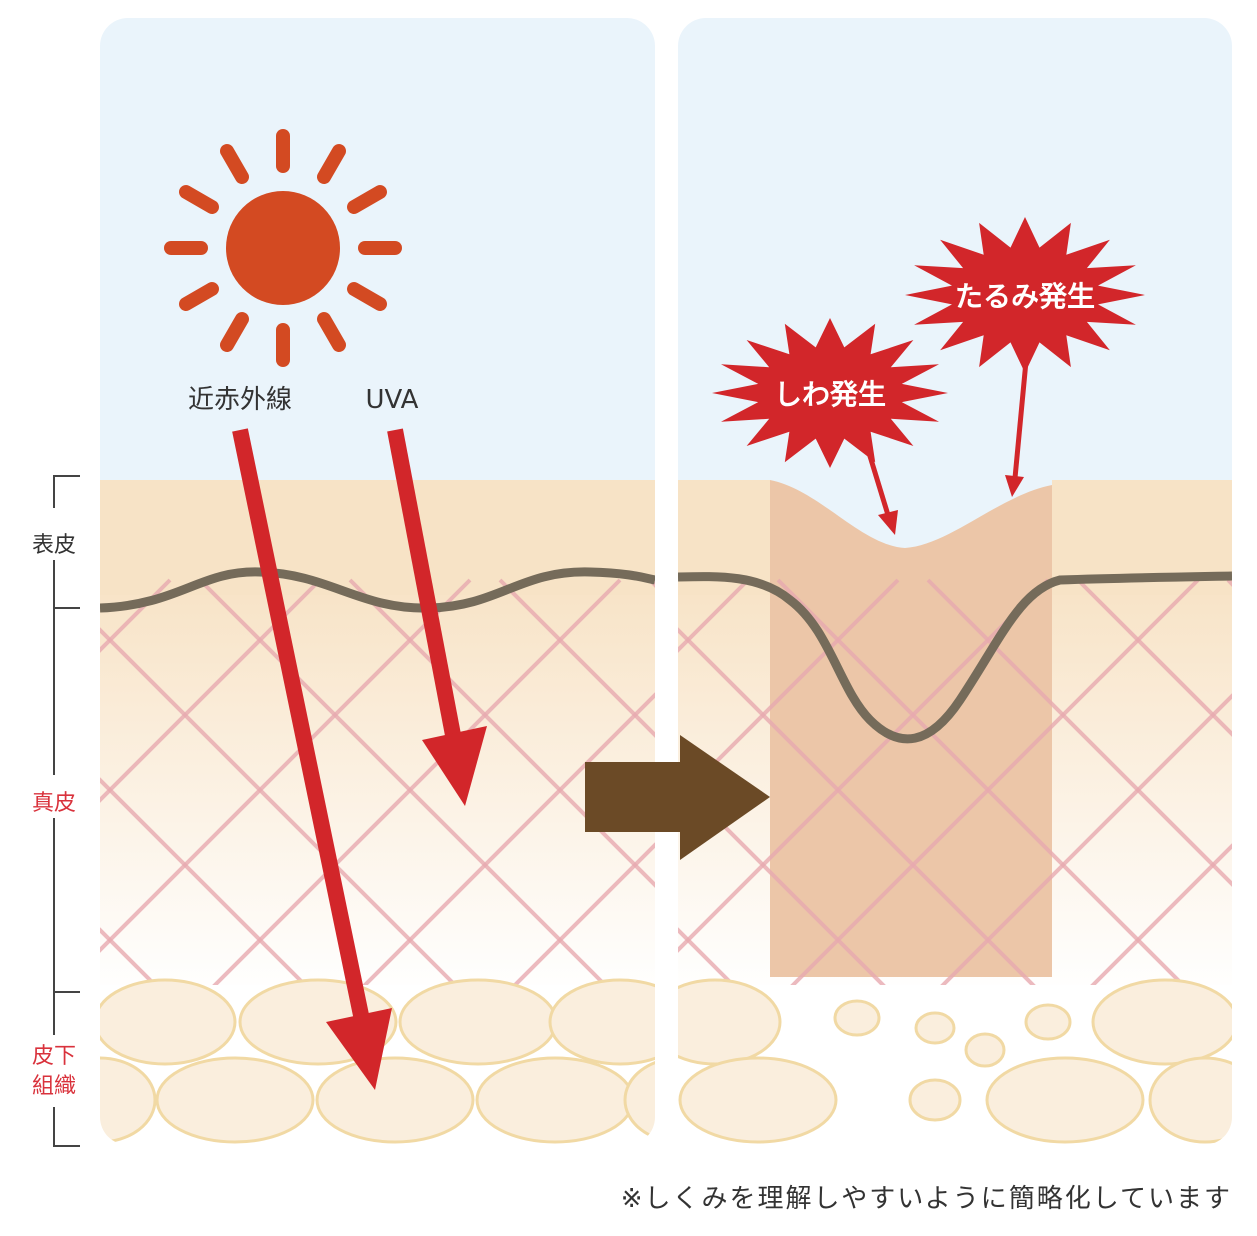 The image size is (1257, 1236). What do you see at coordinates (677, 797) in the screenshot?
I see `transition-arrow` at bounding box center [677, 797].